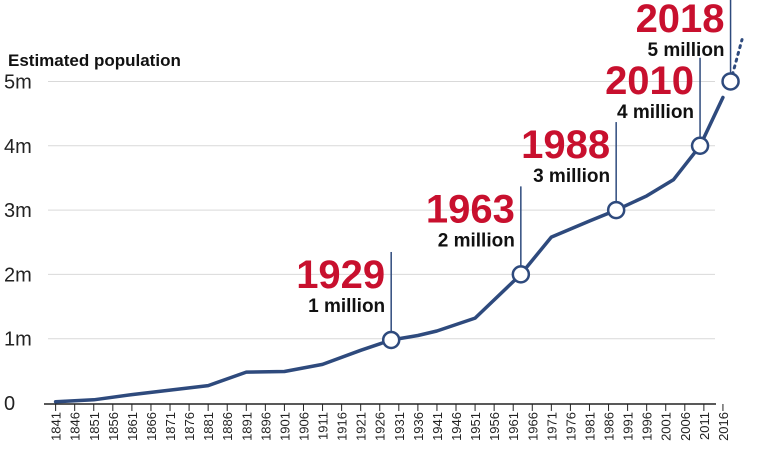  I want to click on y-tick-label-0: 0, so click(9, 404).